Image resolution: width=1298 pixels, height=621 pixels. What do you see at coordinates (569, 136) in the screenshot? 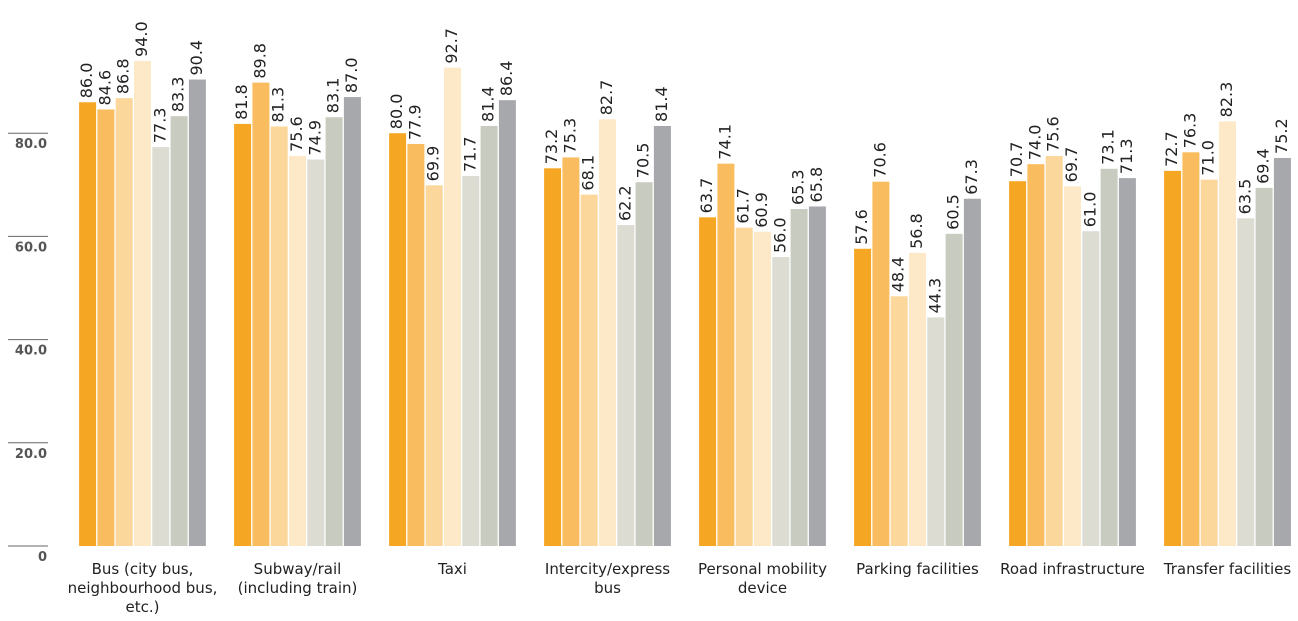
I see `value-label: 75.3` at bounding box center [569, 136].